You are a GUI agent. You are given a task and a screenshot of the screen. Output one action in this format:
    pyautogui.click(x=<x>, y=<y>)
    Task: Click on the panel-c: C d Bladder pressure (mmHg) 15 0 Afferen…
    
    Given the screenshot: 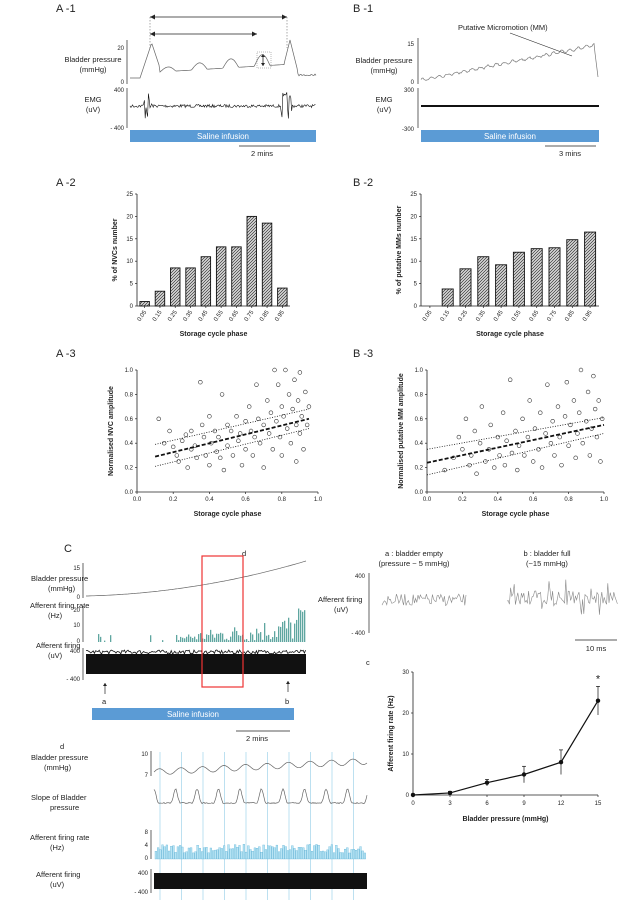 What is the action you would take?
    pyautogui.click(x=168, y=643)
    